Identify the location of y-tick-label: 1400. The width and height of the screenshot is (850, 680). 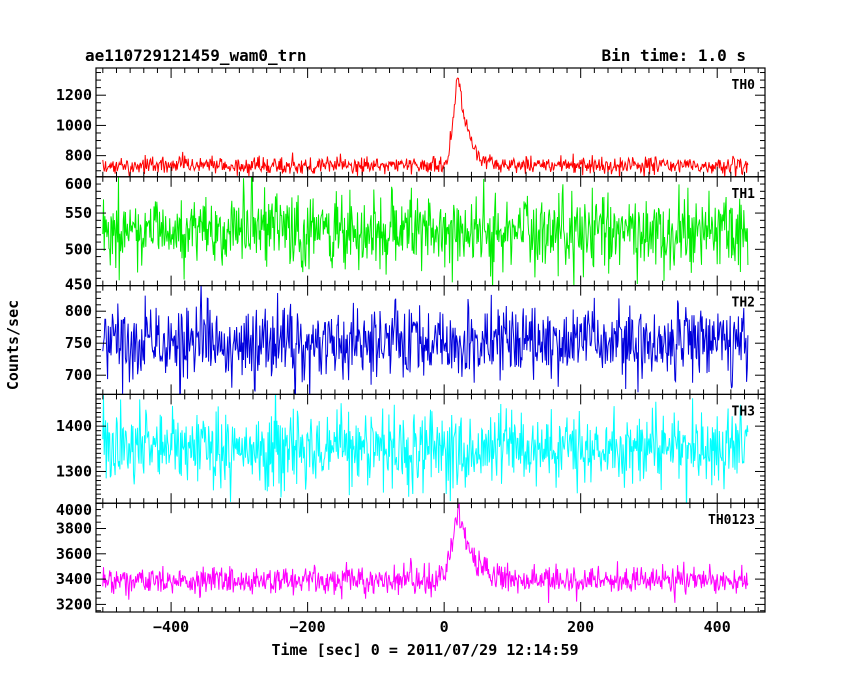
(74, 426).